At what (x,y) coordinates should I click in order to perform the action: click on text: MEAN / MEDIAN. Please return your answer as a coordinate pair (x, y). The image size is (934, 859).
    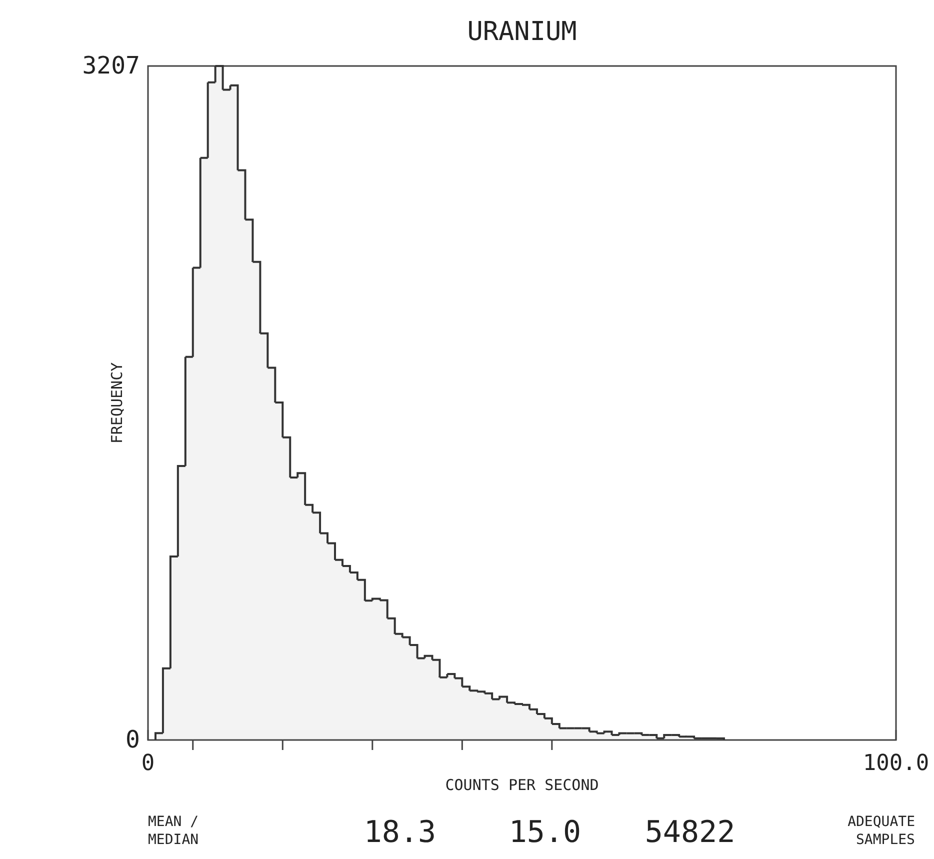
    Looking at the image, I should click on (173, 831).